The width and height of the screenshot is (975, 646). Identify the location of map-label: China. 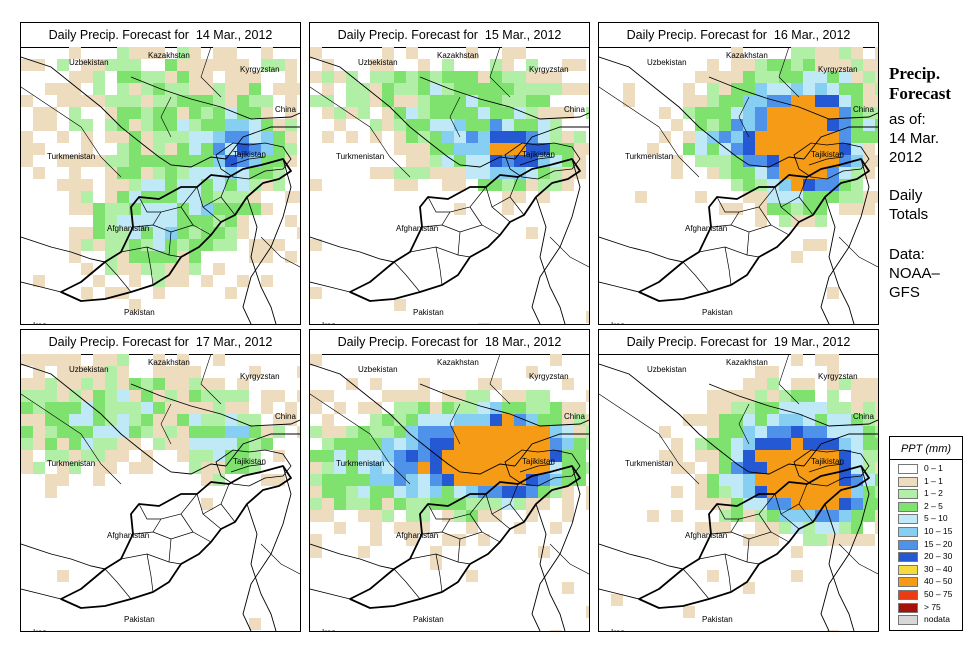
(863, 109).